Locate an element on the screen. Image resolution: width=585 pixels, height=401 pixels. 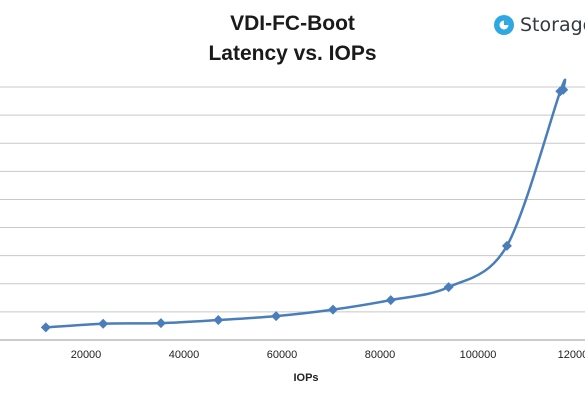
x-axis-label: IOPs is located at coordinates (305, 378).